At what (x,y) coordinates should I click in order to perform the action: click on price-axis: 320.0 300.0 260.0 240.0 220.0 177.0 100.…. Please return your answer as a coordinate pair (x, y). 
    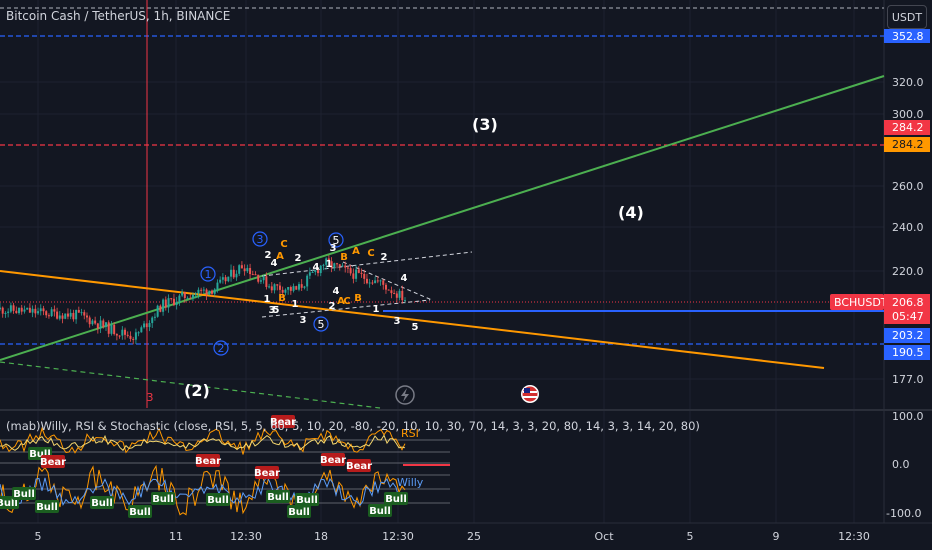
    Looking at the image, I should click on (905, 298).